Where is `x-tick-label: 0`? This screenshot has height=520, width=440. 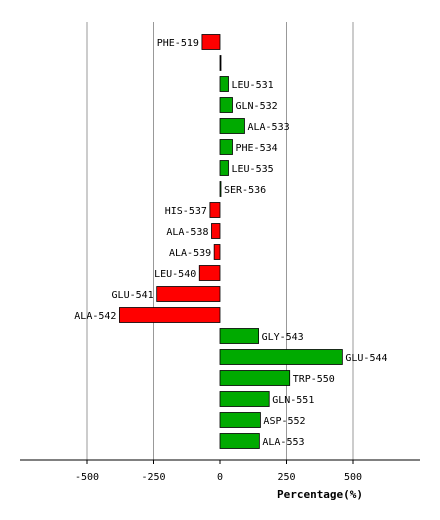
x-tick-label: 0 is located at coordinates (220, 477).